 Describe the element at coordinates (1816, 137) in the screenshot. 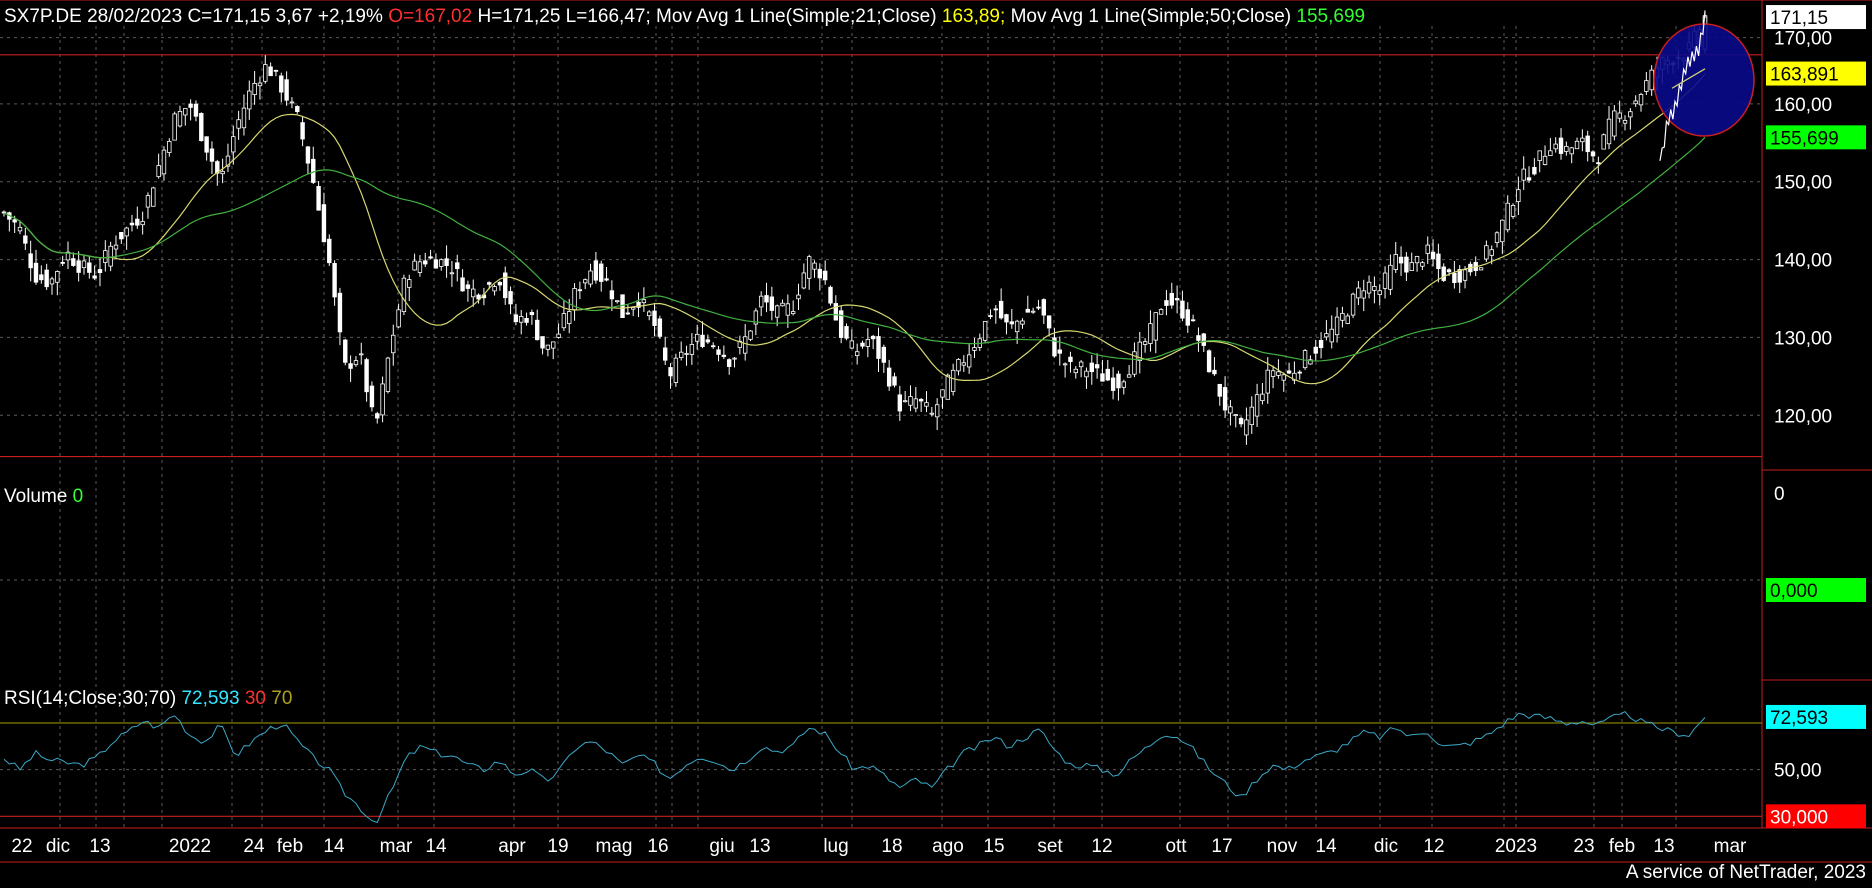

I see `ma50-price-box` at that location.